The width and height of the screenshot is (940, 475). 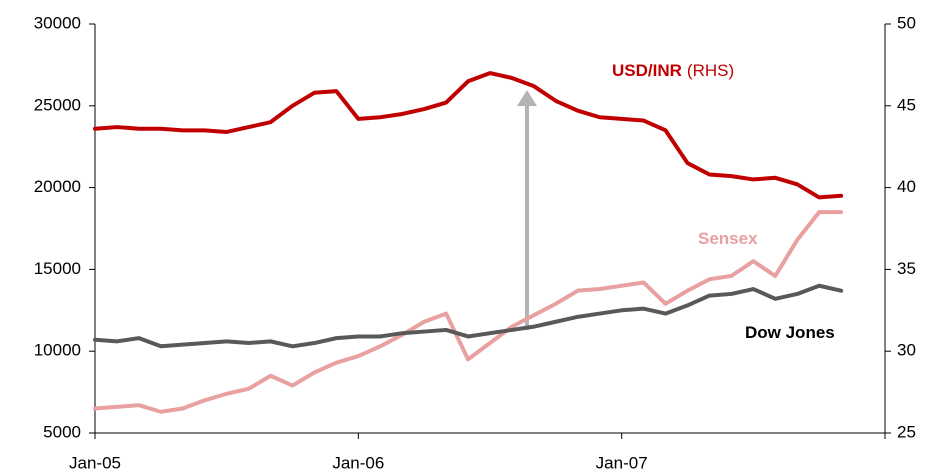 What do you see at coordinates (906, 104) in the screenshot?
I see `y2-tick-label: 45` at bounding box center [906, 104].